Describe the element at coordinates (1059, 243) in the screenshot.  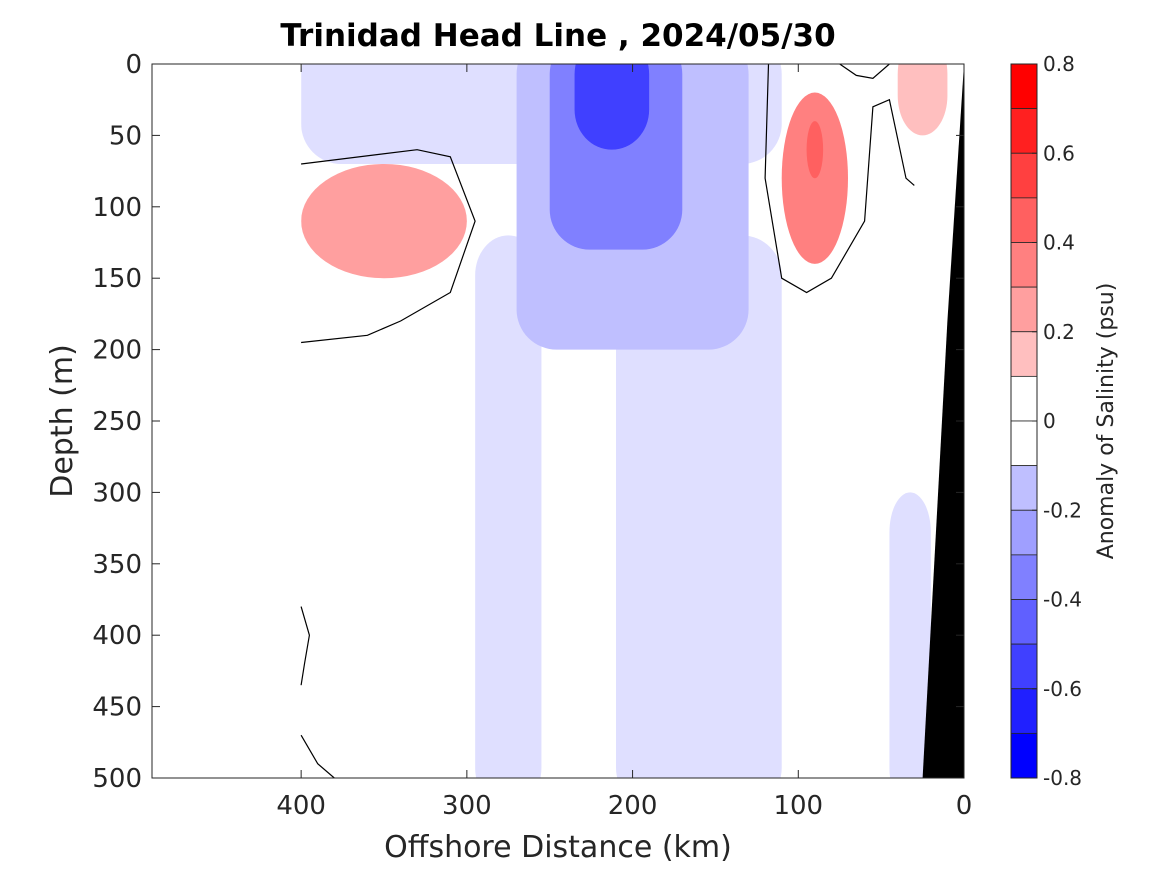
I see `colorbar-tick-label: 0.4` at that location.